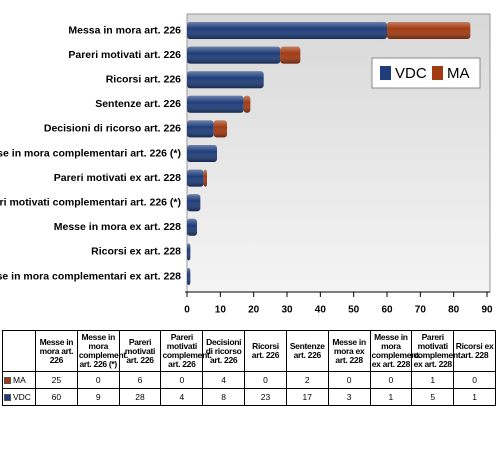  What do you see at coordinates (454, 310) in the screenshot?
I see `x-tick-label: 80` at bounding box center [454, 310].